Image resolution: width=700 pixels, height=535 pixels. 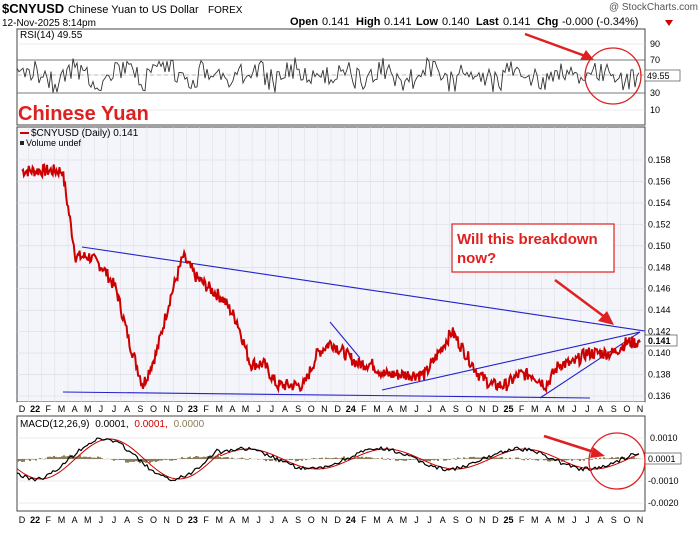 What do you see at coordinates (364, 520) in the screenshot?
I see `x-label-bottom: F` at bounding box center [364, 520].